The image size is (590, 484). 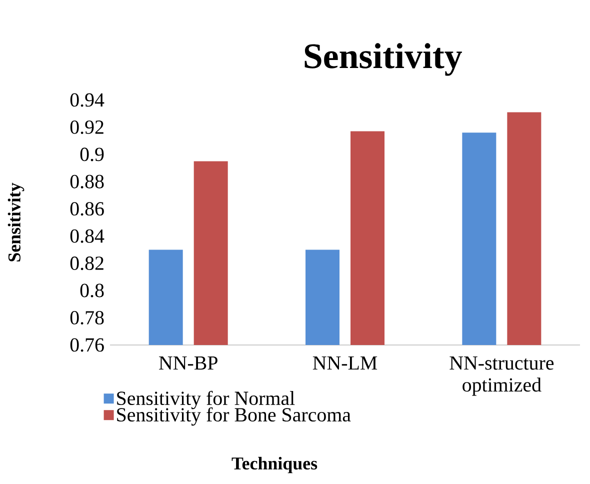 What do you see at coordinates (234, 416) in the screenshot?
I see `legend-label: Sensitivity for Bone Sarcoma` at bounding box center [234, 416].